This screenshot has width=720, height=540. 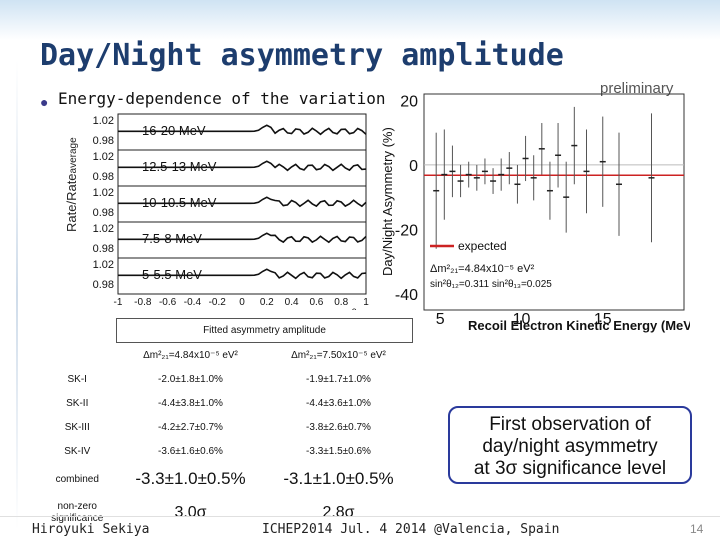 What do you see at coordinates (91, 529) in the screenshot?
I see `footer-author: Hiroyuki Sekiya` at bounding box center [91, 529].